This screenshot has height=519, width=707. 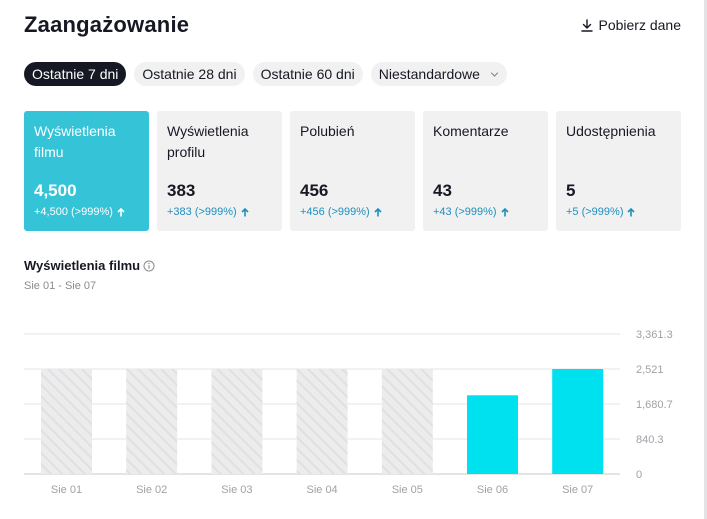 I want to click on card-likes: Polubień 456 +456 (>999%), so click(x=352, y=171).